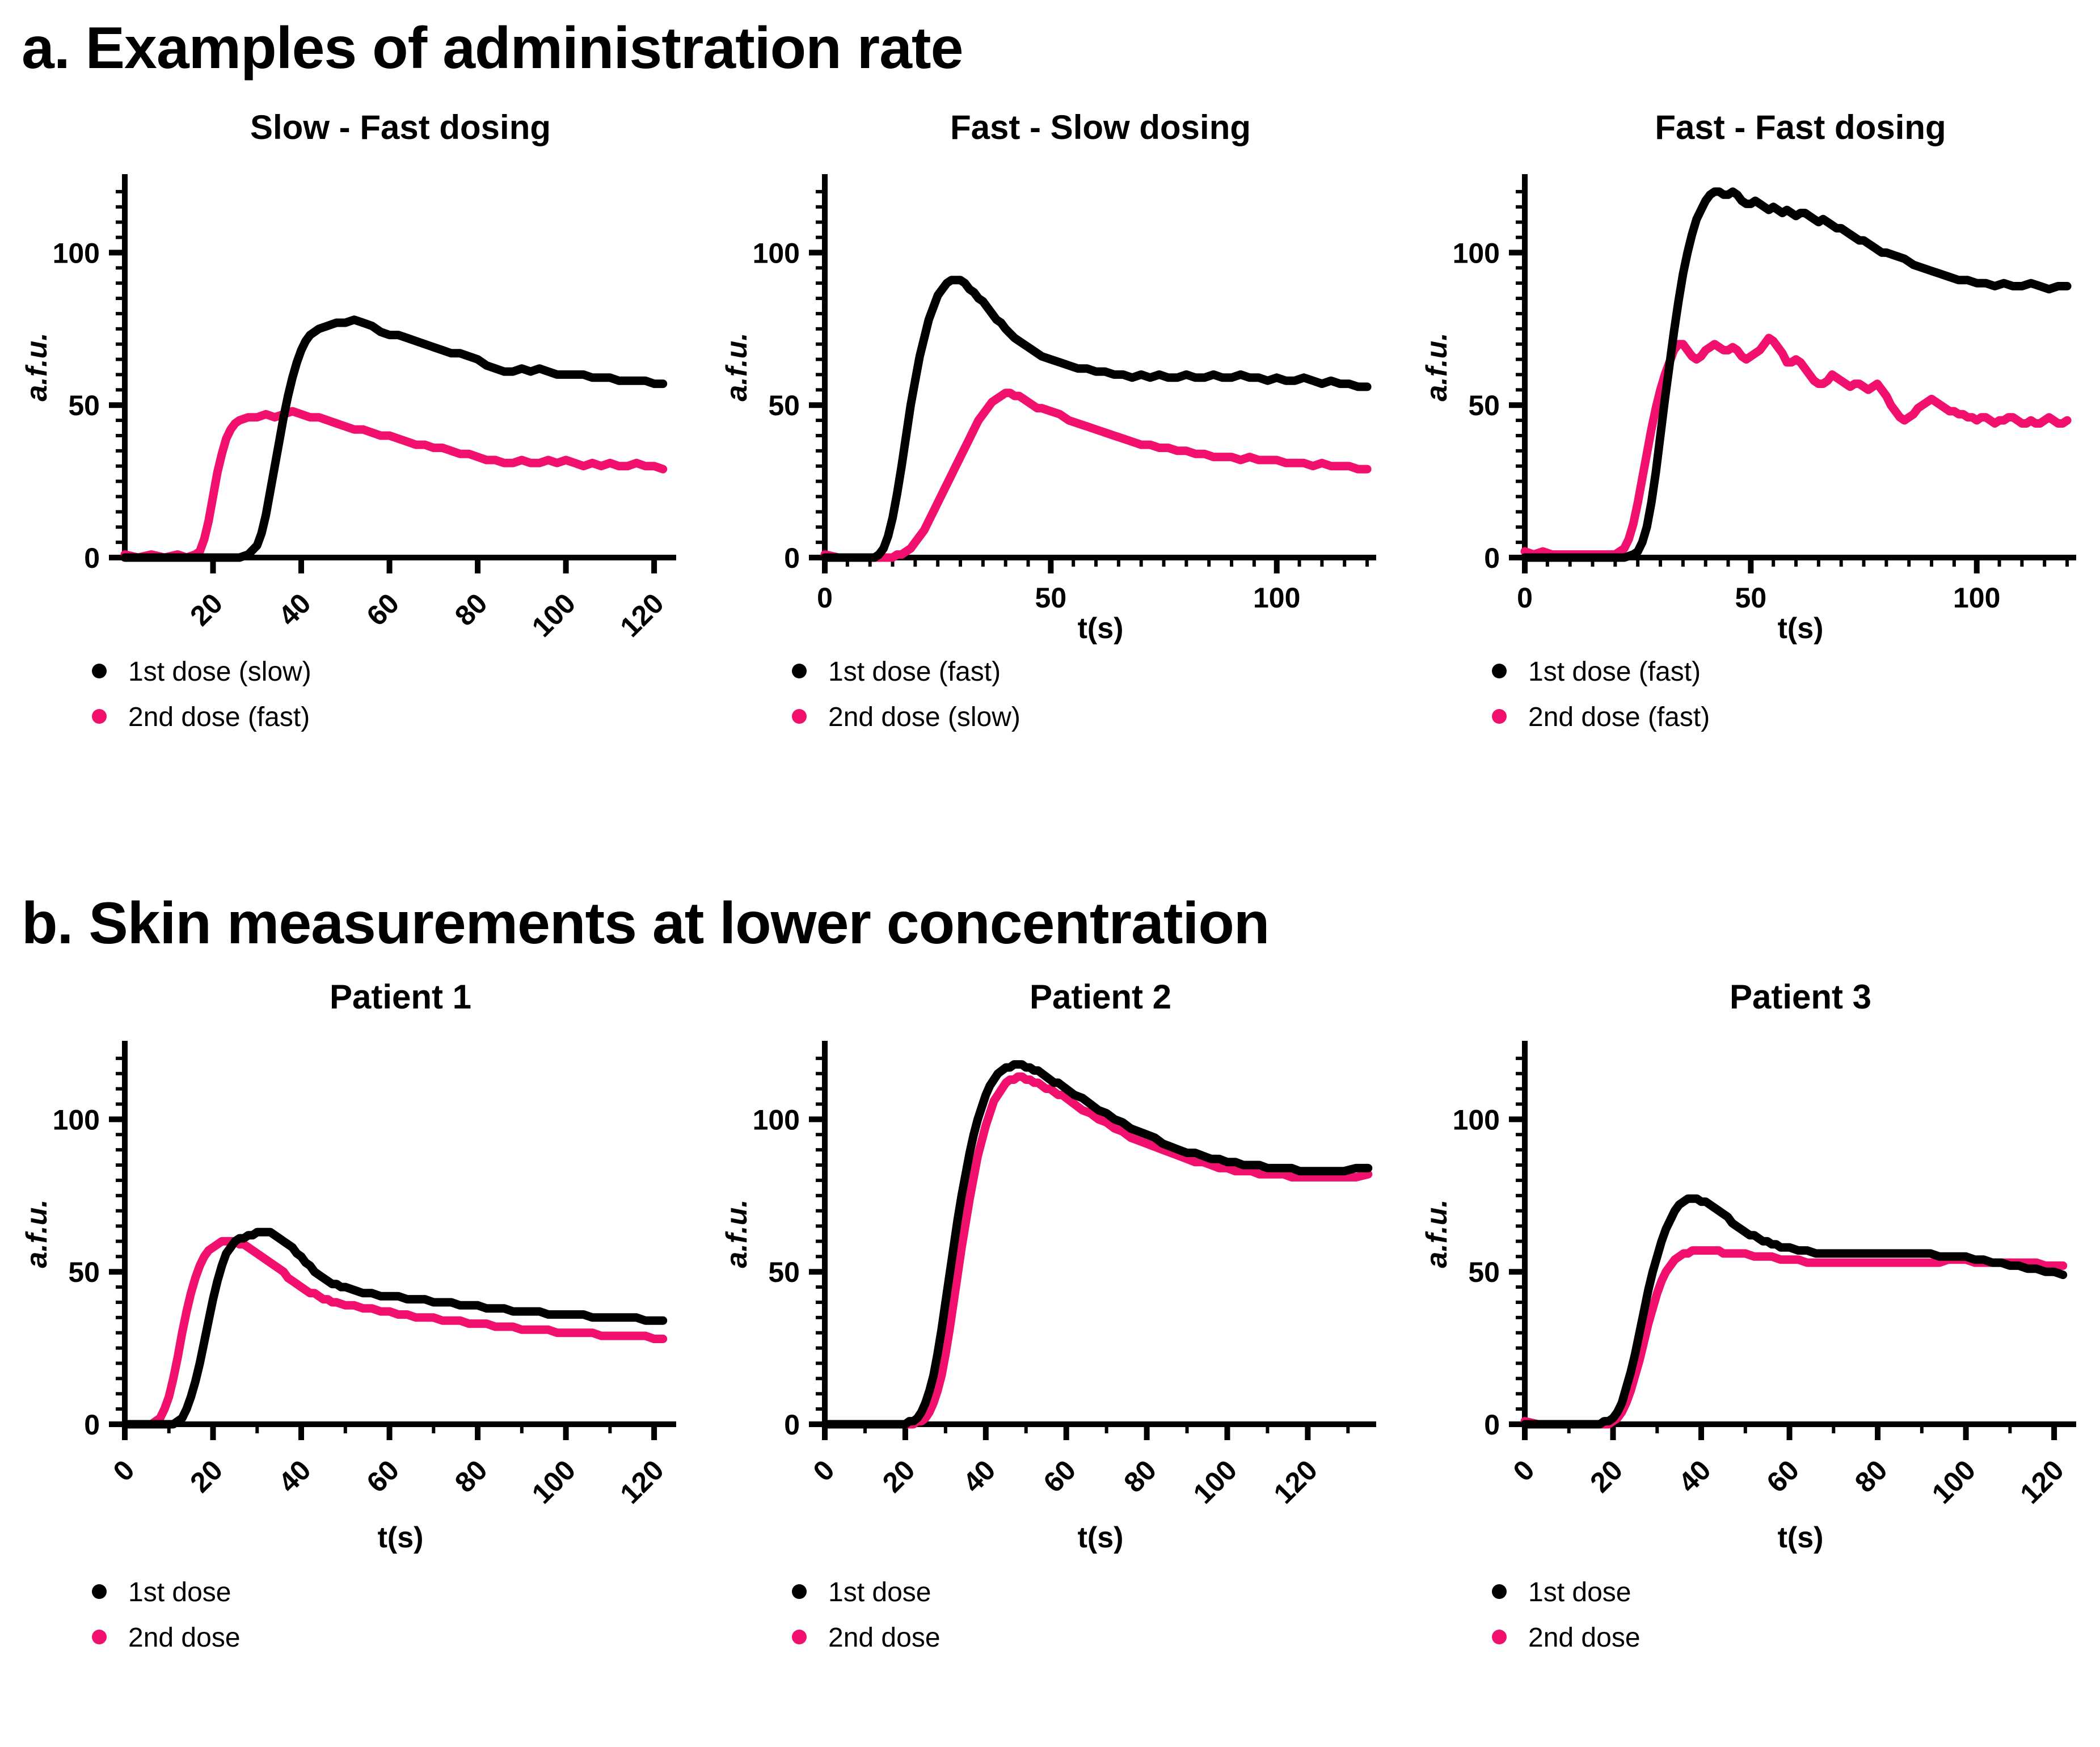 The width and height of the screenshot is (2100, 1747). What do you see at coordinates (201, 694) in the screenshot?
I see `legend: 1st dose (slow) 2nd dose (fast)` at bounding box center [201, 694].